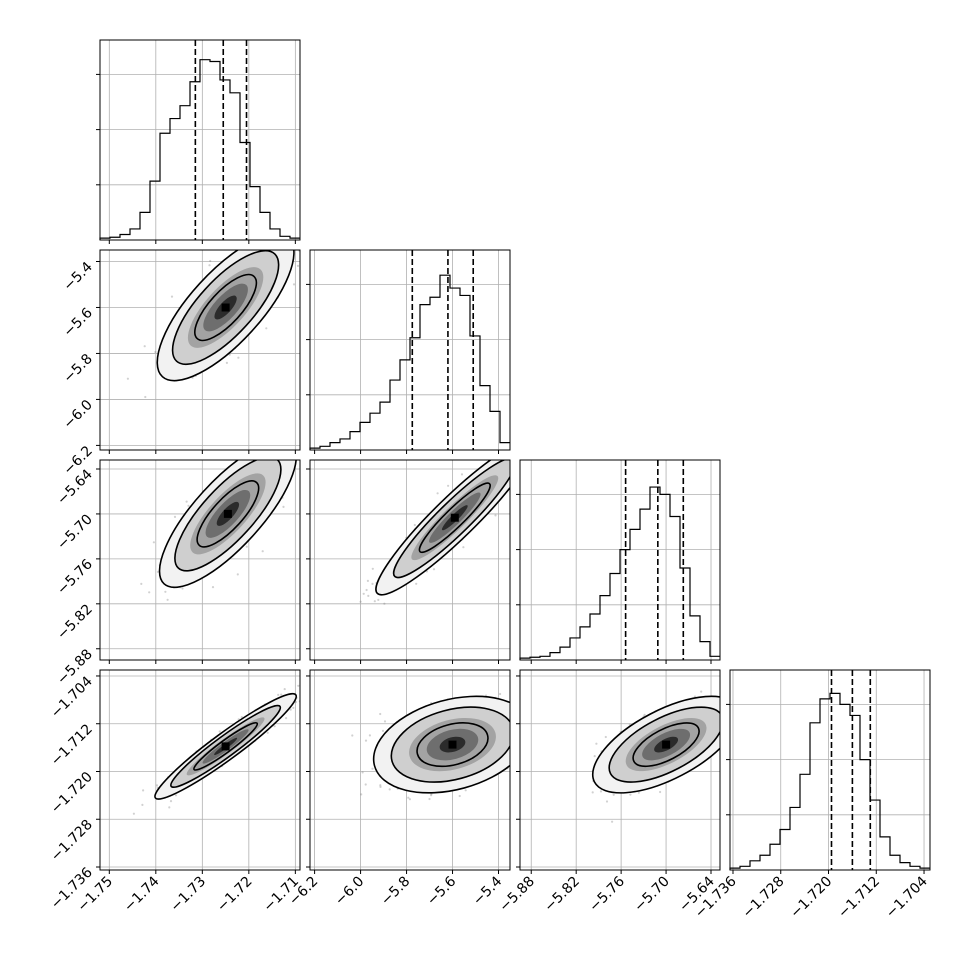  Describe the element at coordinates (142, 894) in the screenshot. I see `x-tick-label: −1.74` at that location.